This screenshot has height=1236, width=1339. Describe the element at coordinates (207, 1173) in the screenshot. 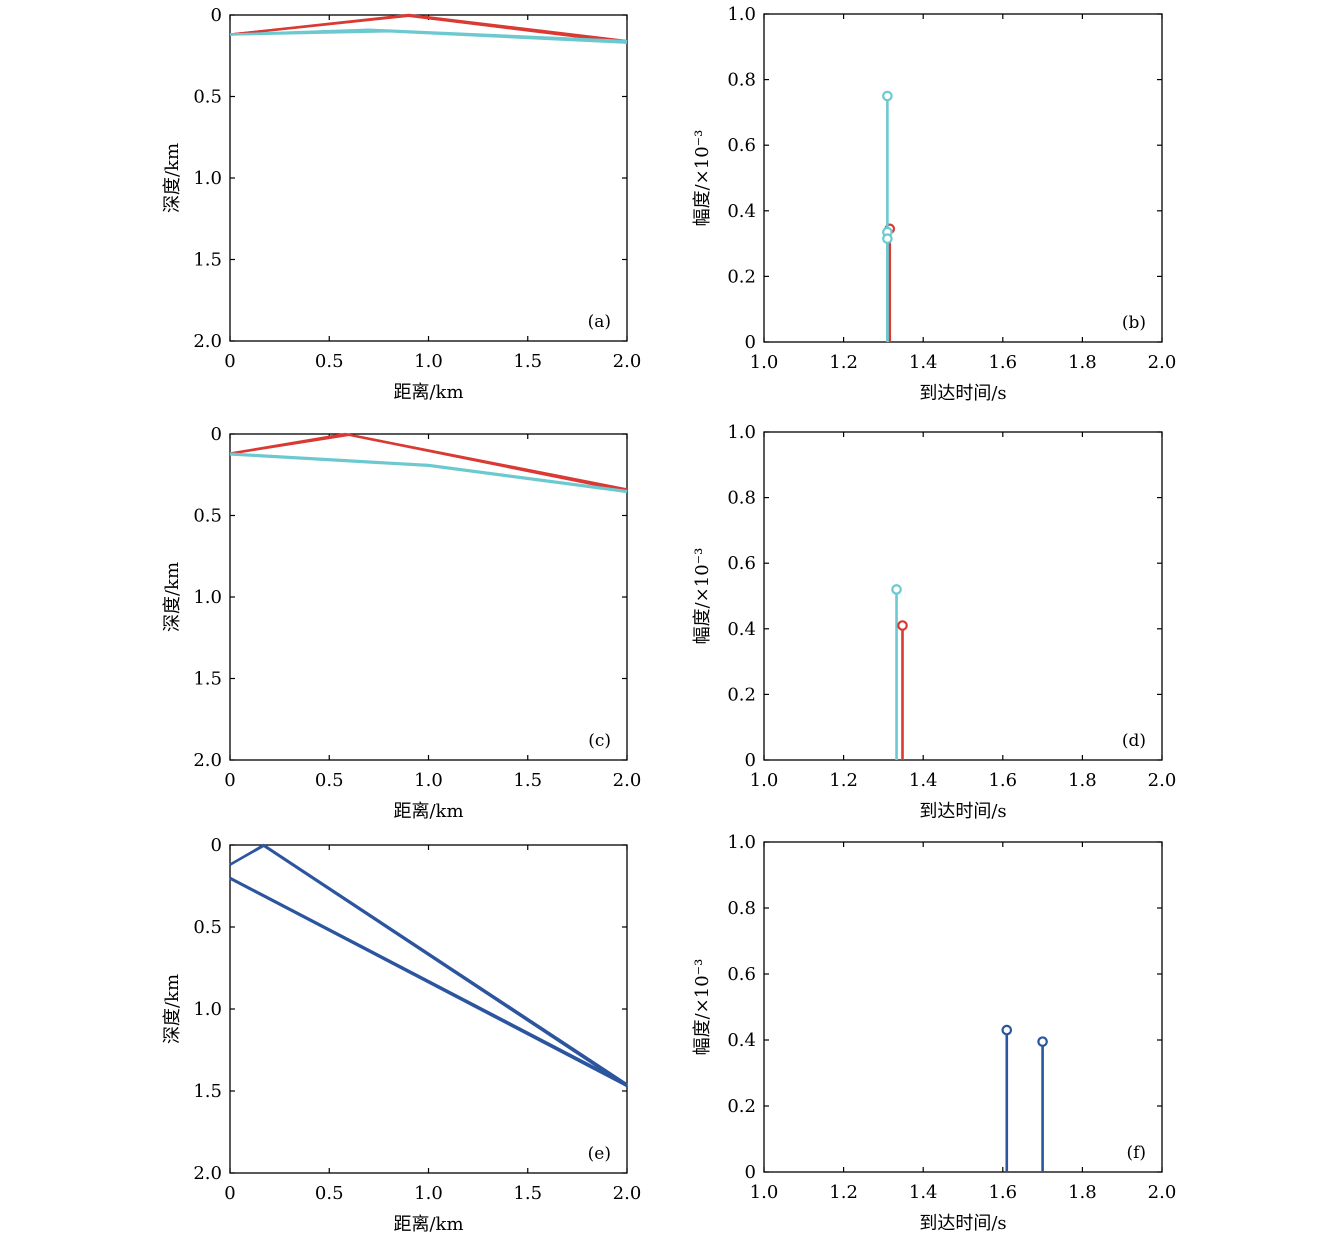

I see `y-tick-label: 2.0` at that location.